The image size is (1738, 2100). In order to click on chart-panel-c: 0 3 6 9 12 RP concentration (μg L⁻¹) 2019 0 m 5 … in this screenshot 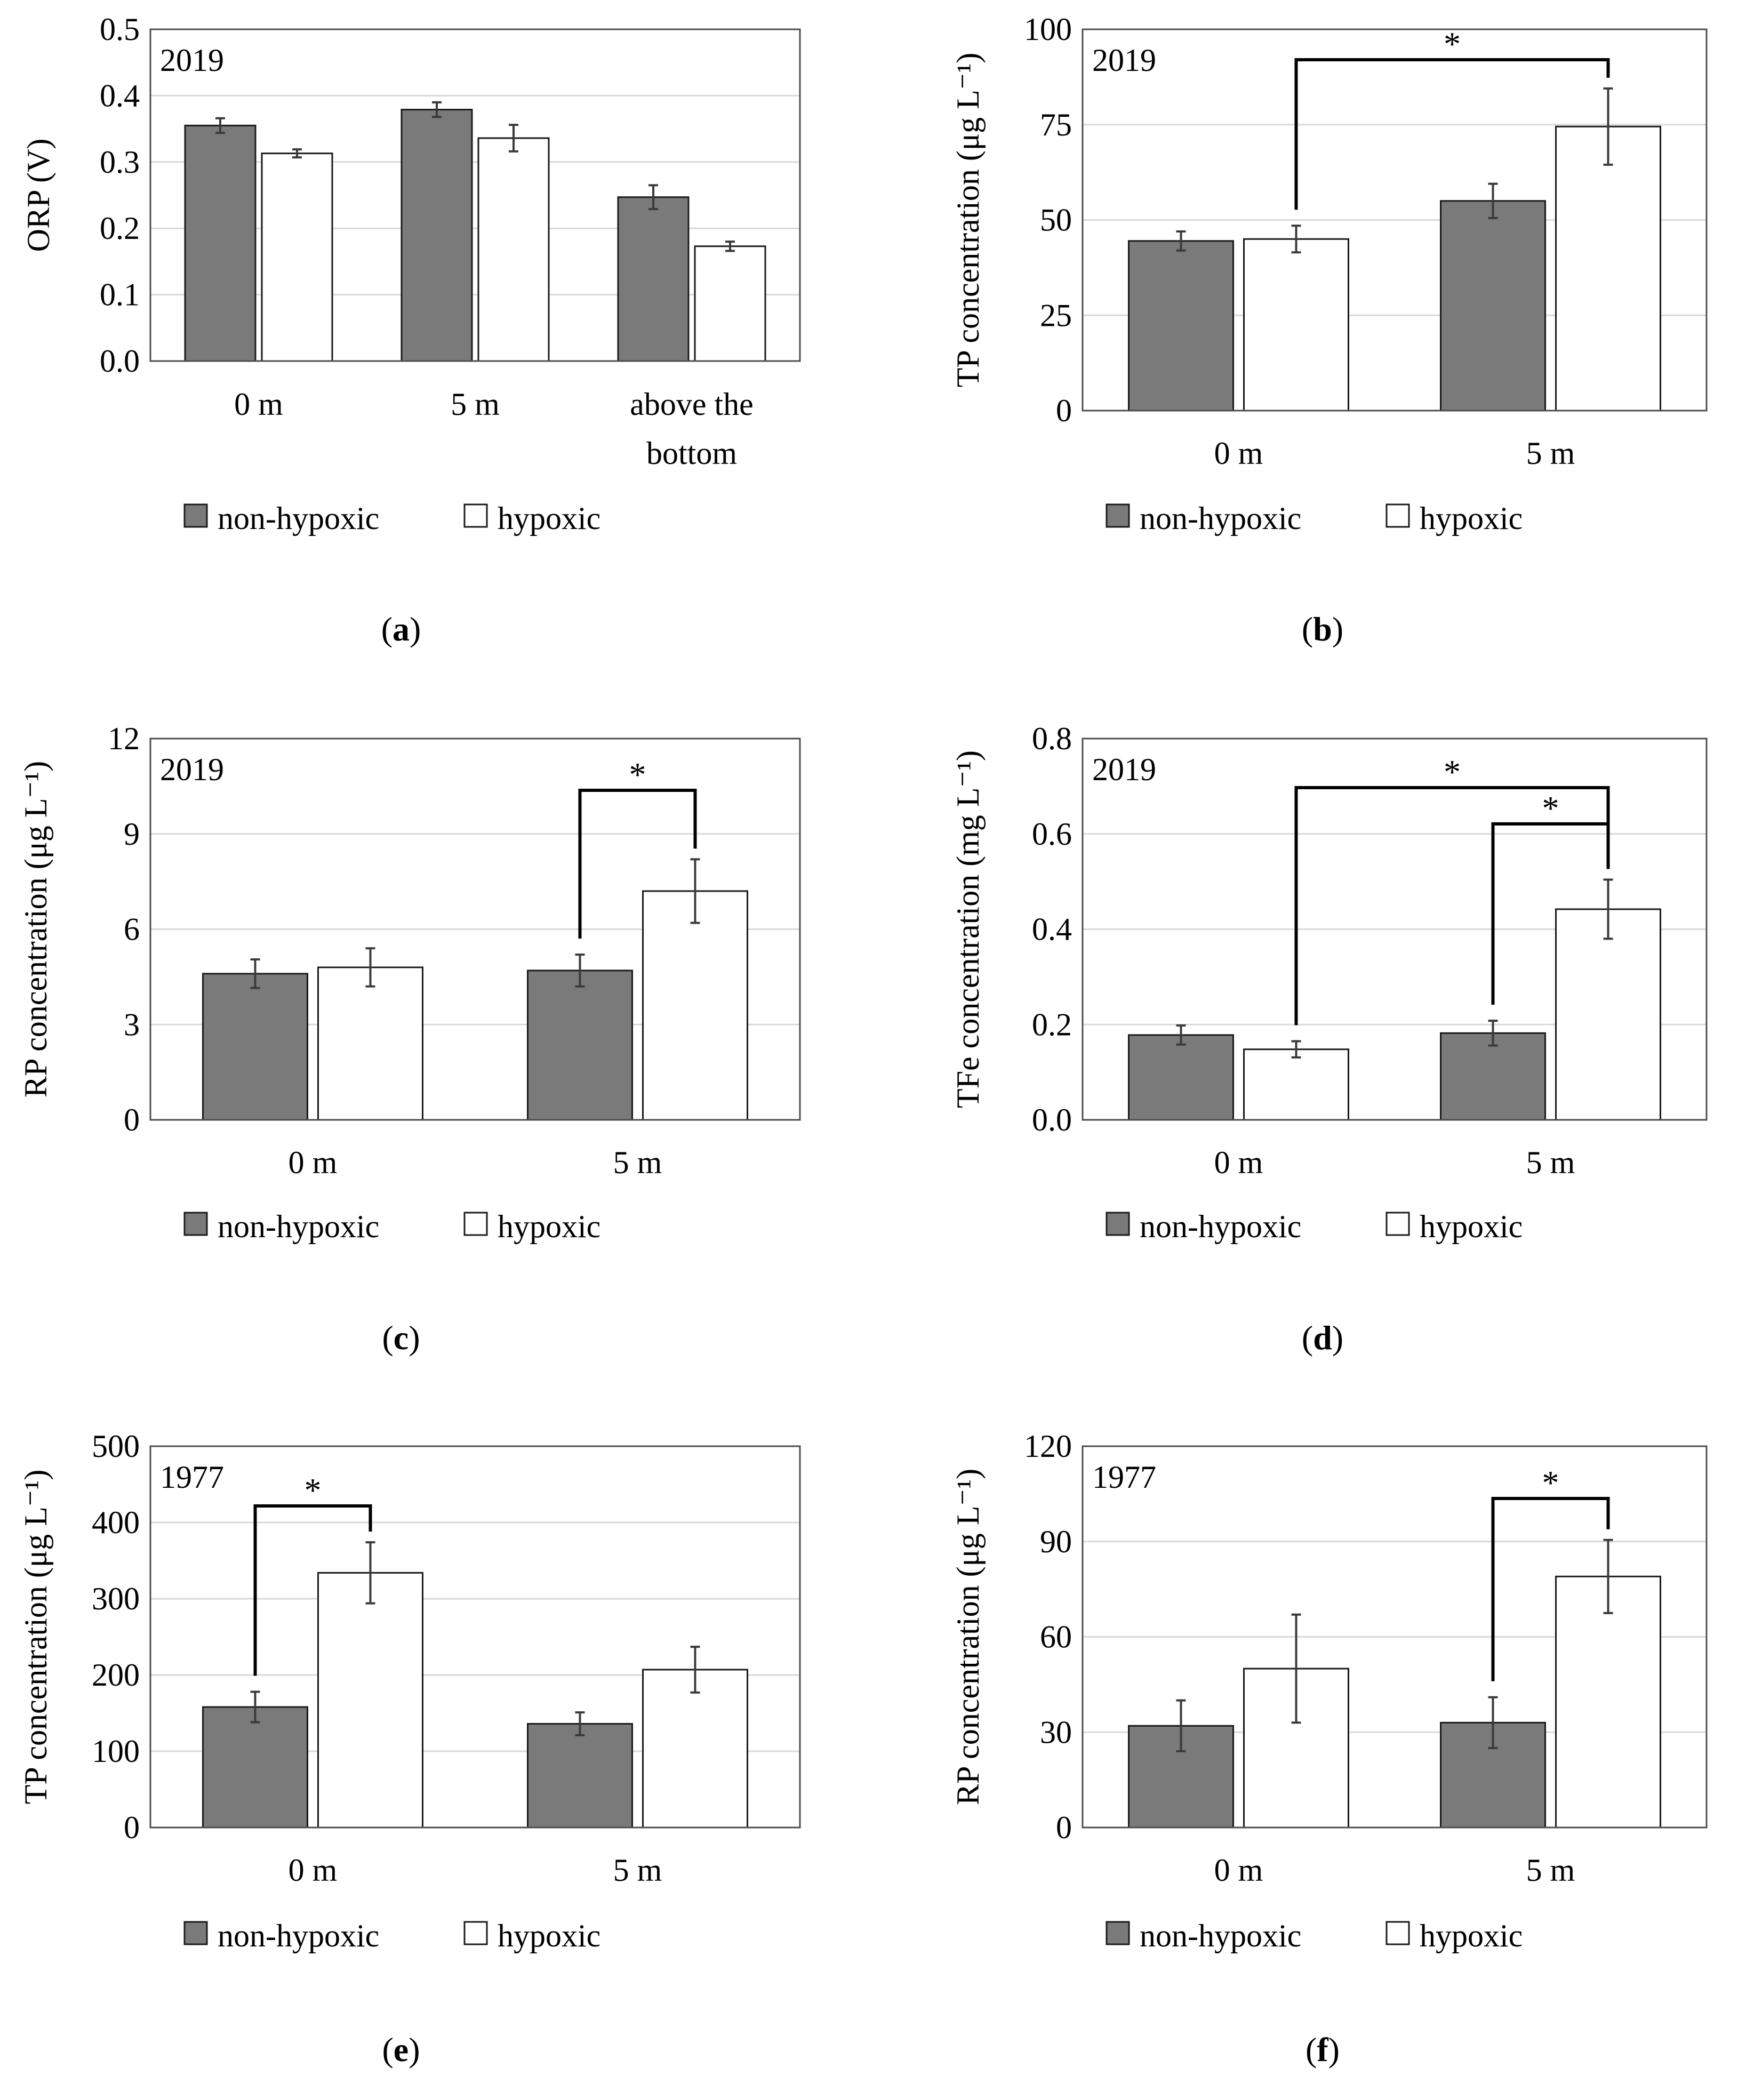, I will do `click(409, 1039)`.